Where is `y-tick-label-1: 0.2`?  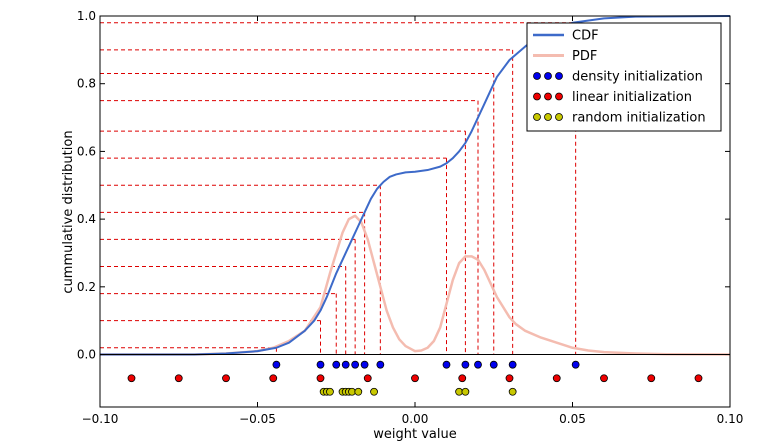
y-tick-label-1: 0.2 is located at coordinates (86, 287).